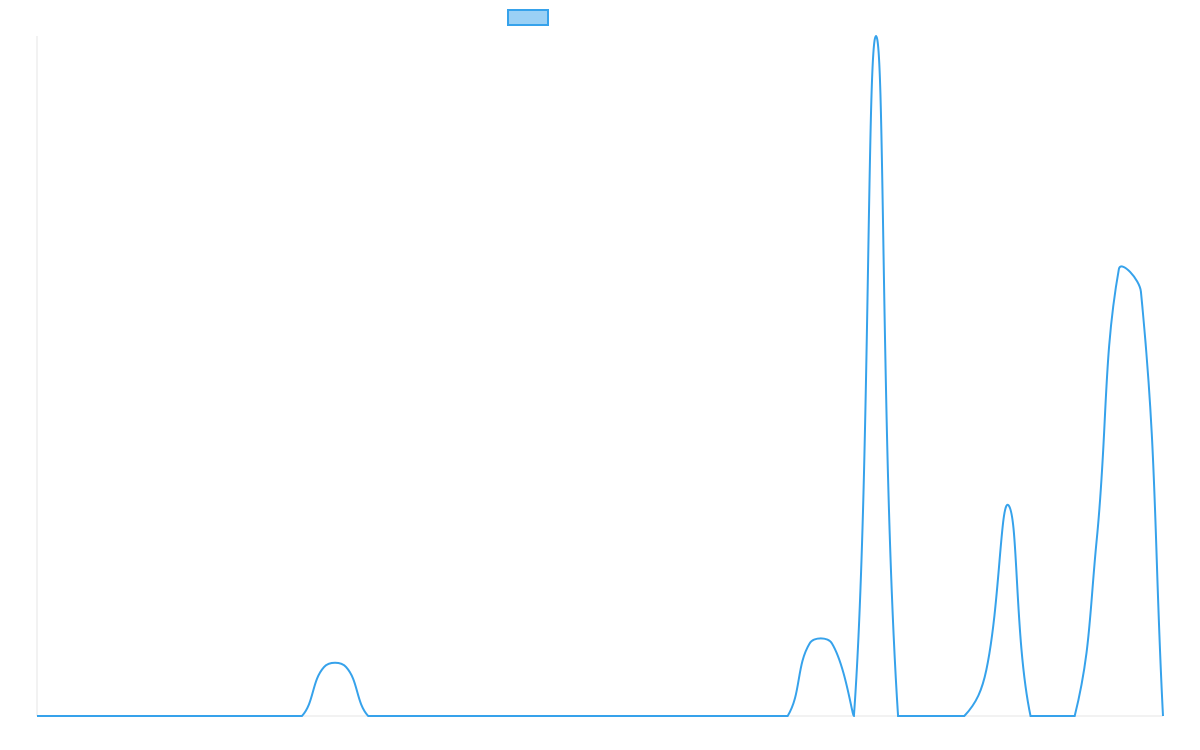 This screenshot has width=1200, height=750. Describe the element at coordinates (528, 17) in the screenshot. I see `legend-swatch` at that location.